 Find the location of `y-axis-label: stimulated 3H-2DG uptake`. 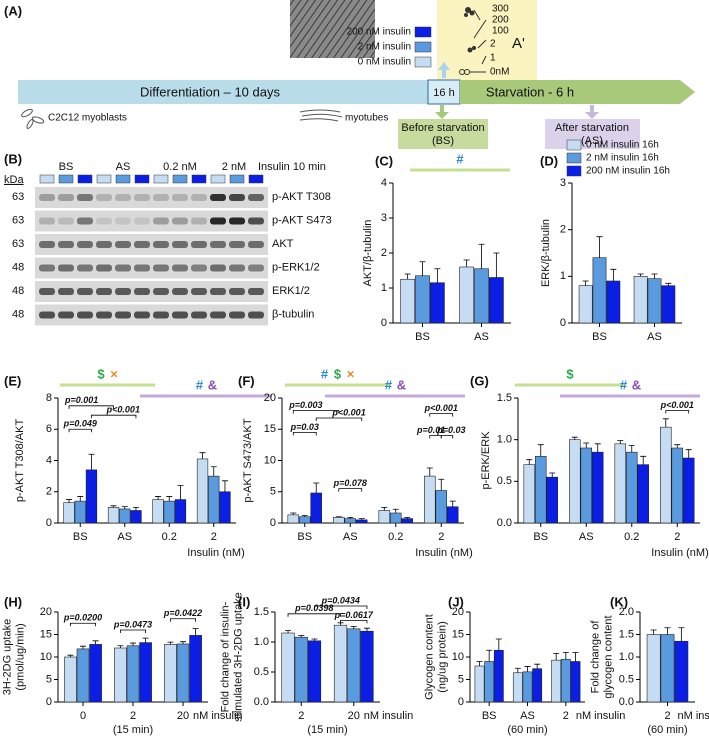

y-axis-label: stimulated 3H-2DG uptake is located at coordinates (238, 657).